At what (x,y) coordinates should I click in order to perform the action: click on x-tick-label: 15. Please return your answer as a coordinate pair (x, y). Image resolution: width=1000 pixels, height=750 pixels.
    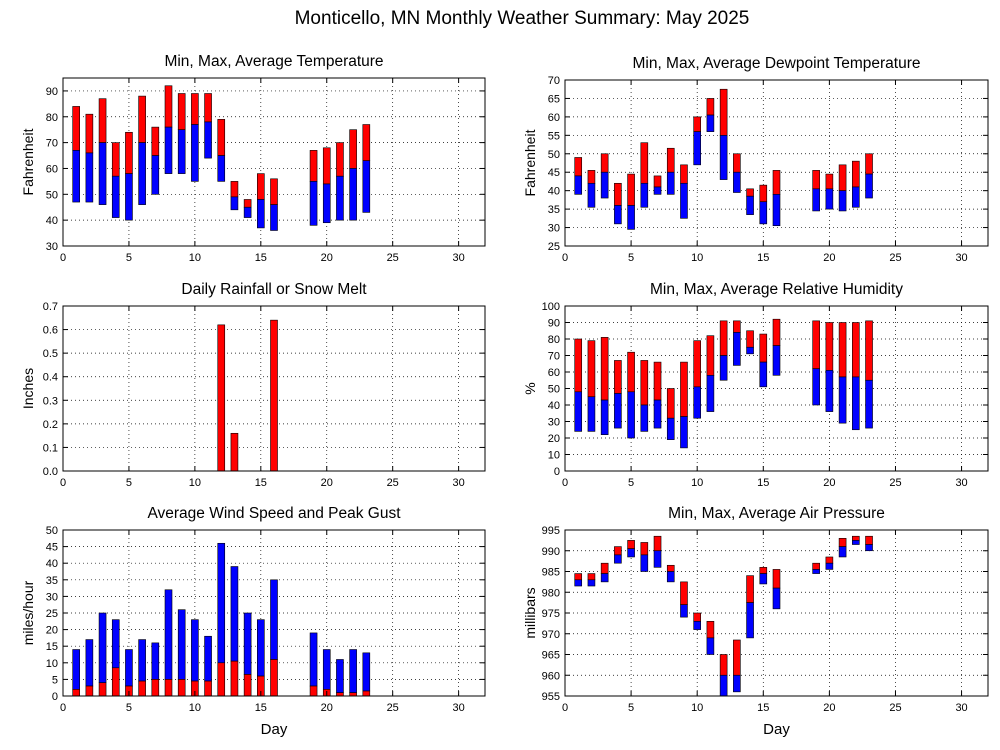
    Looking at the image, I should click on (763, 483).